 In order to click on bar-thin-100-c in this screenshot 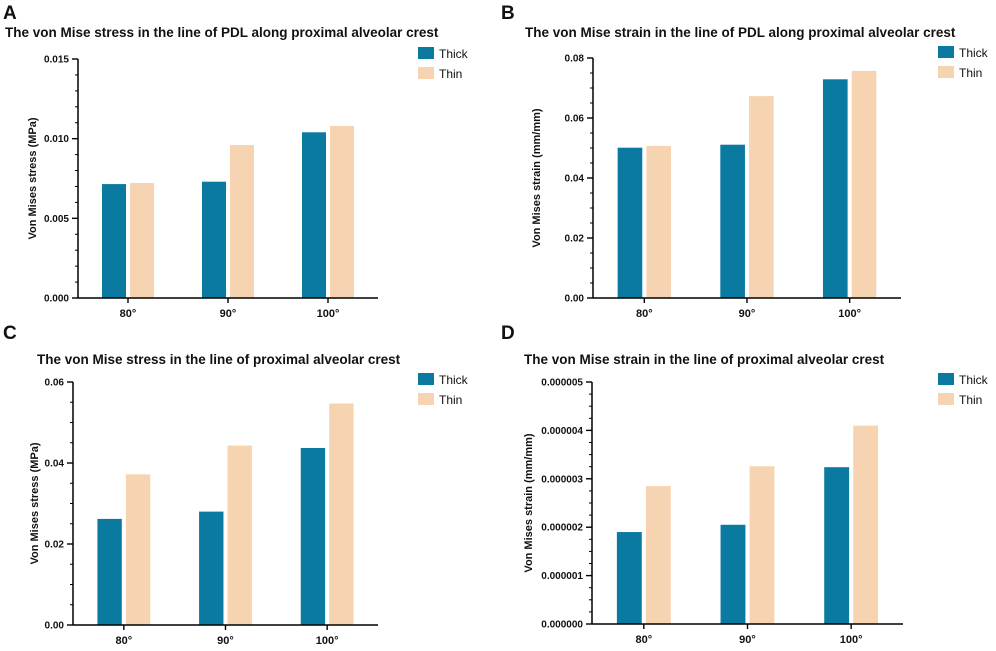, I will do `click(341, 514)`.